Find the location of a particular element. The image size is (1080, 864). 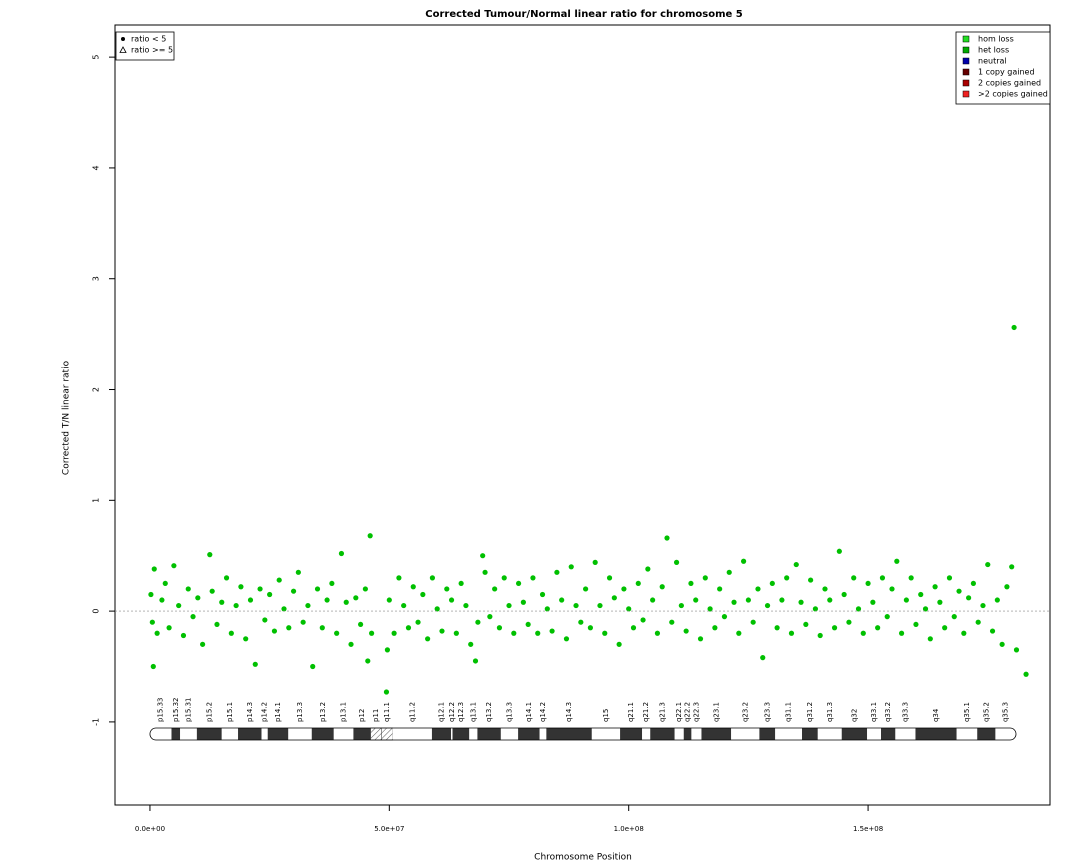

cytoband-label: q14.3 is located at coordinates (569, 712).